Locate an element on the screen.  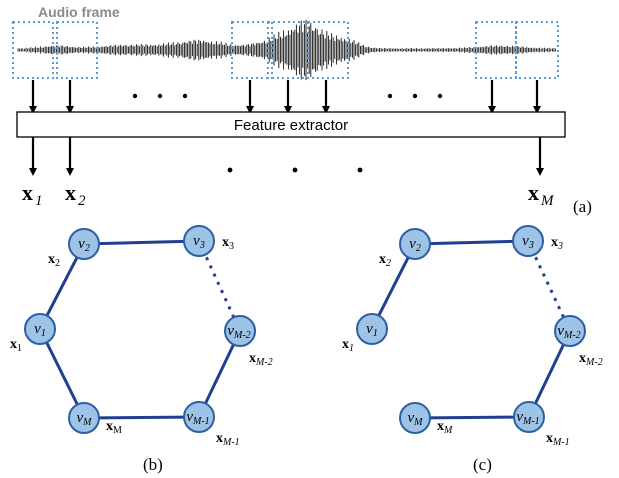
frame-boxes is located at coordinates (285, 50).